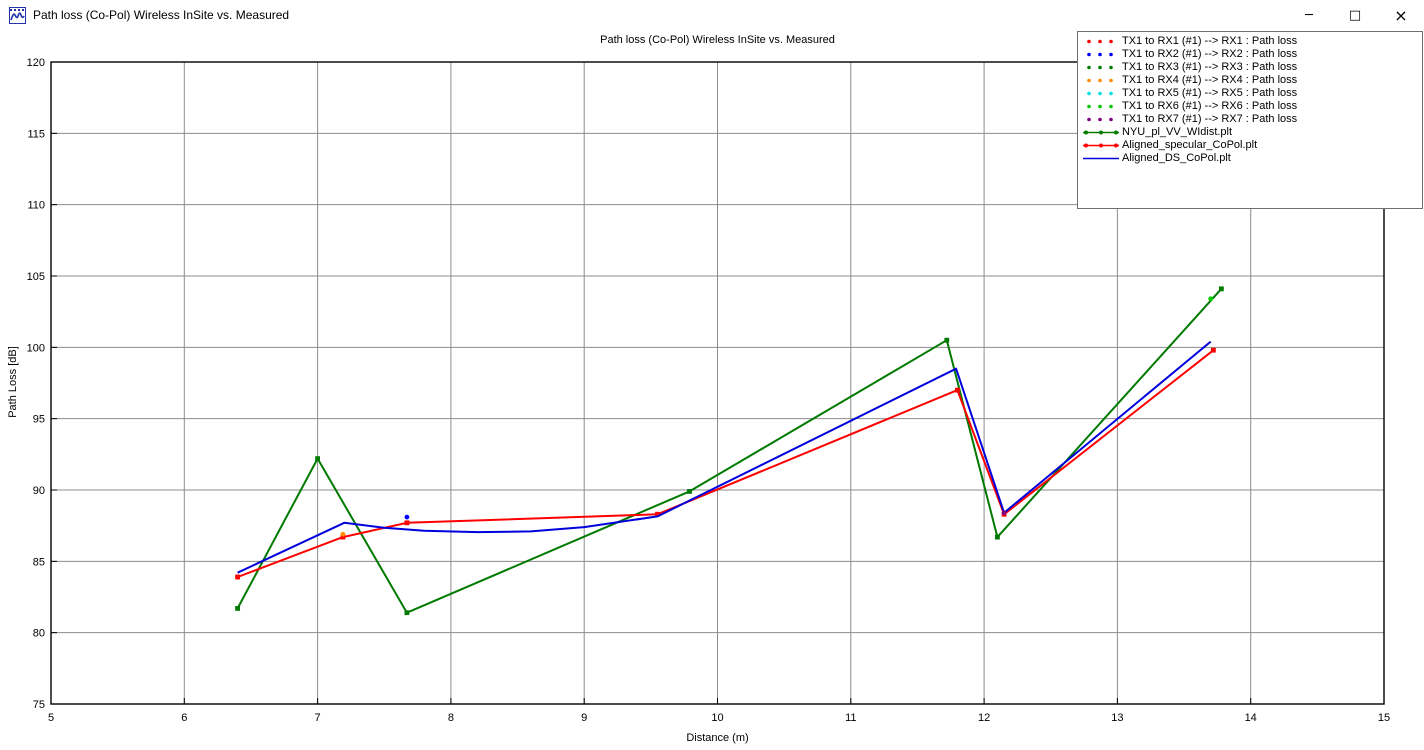 The image size is (1424, 750). I want to click on window-controls: ─ □ ×, so click(1355, 15).